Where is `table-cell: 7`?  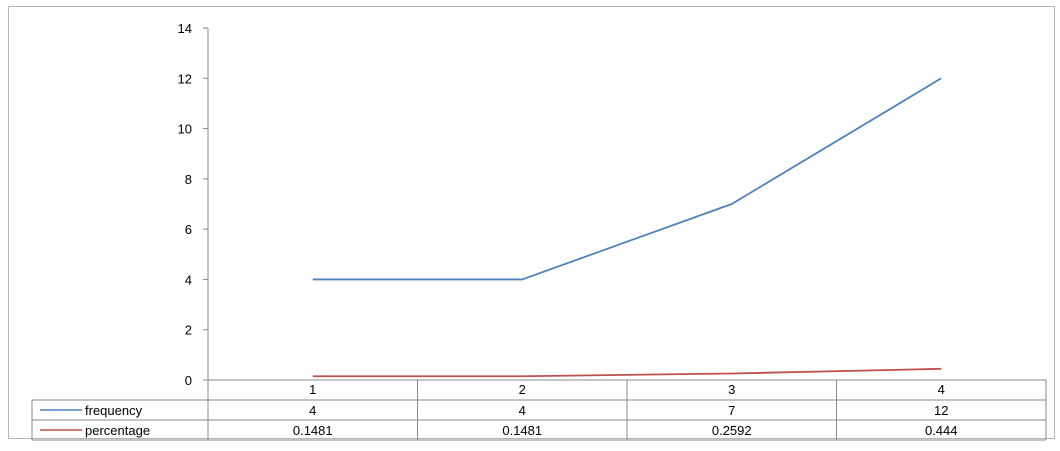 table-cell: 7 is located at coordinates (731, 410).